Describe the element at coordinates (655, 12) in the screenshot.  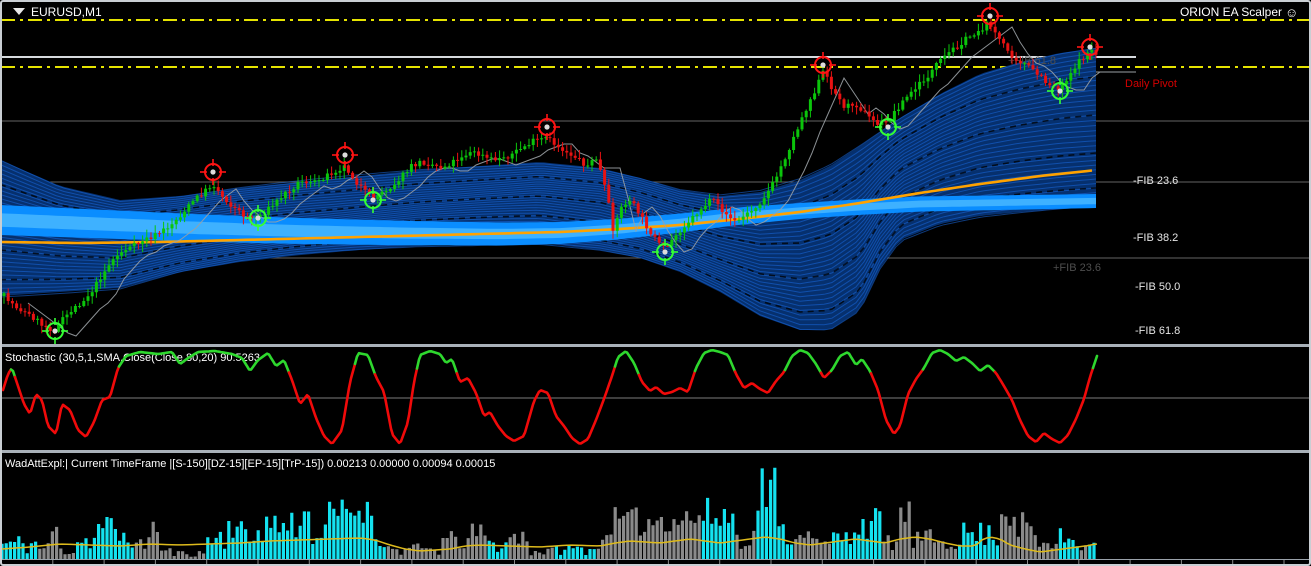
I see `chart-header: EURUSD,M1 ORION EA Scalper ☺` at that location.